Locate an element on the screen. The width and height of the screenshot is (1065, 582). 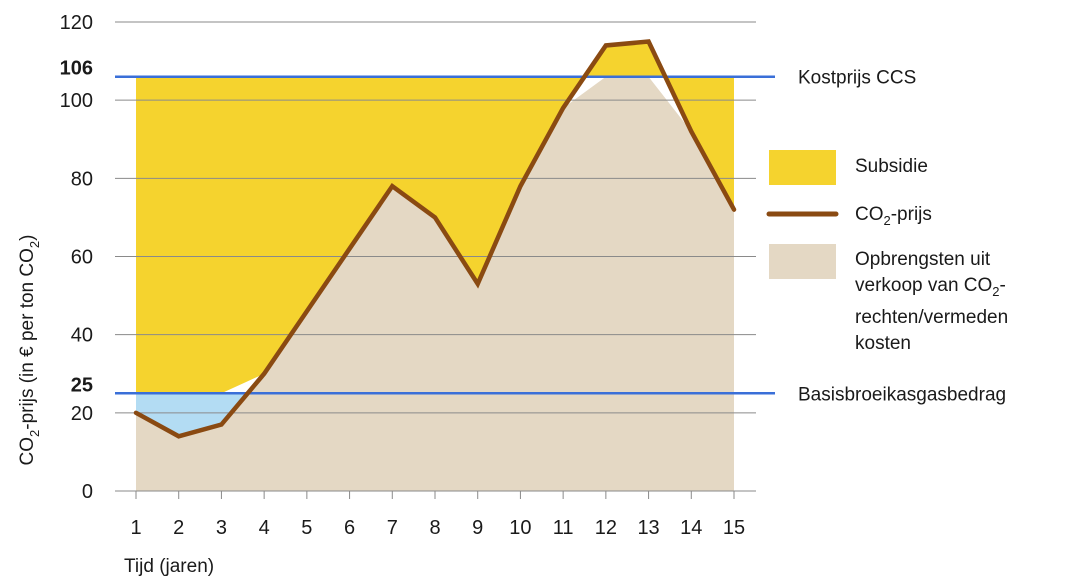
legend-swatch-opbrengsten is located at coordinates (802, 261).